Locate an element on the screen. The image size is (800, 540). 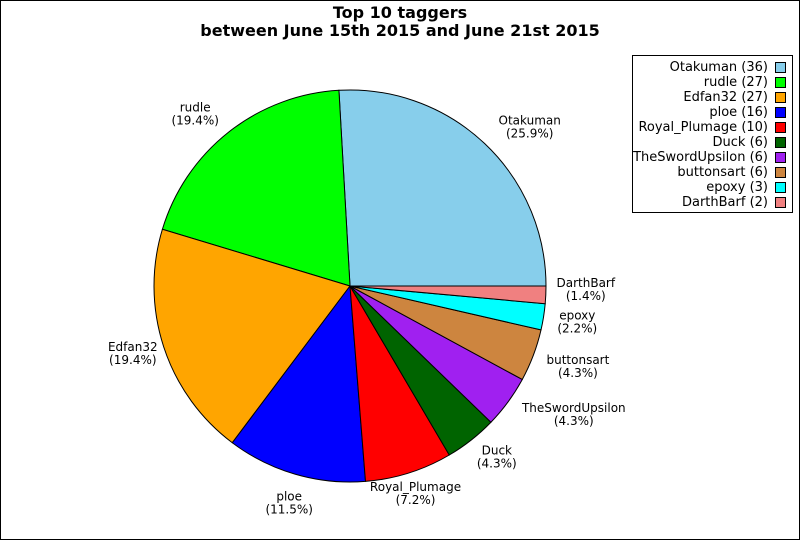
slice-label-darthbarf: DarthBarf (1.4%) is located at coordinates (586, 289).